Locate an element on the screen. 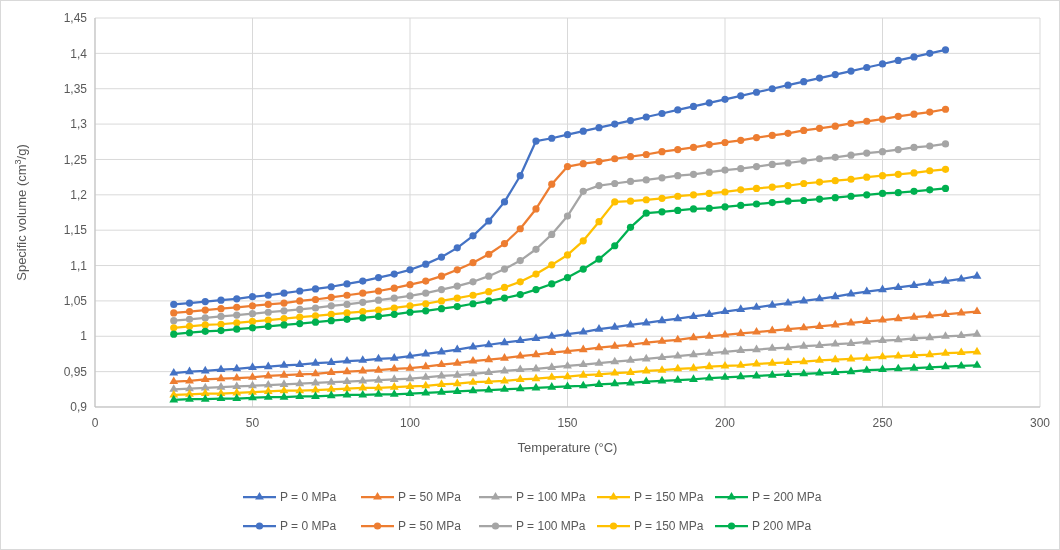  x-axis-title: Temperature (°C) is located at coordinates (567, 447).